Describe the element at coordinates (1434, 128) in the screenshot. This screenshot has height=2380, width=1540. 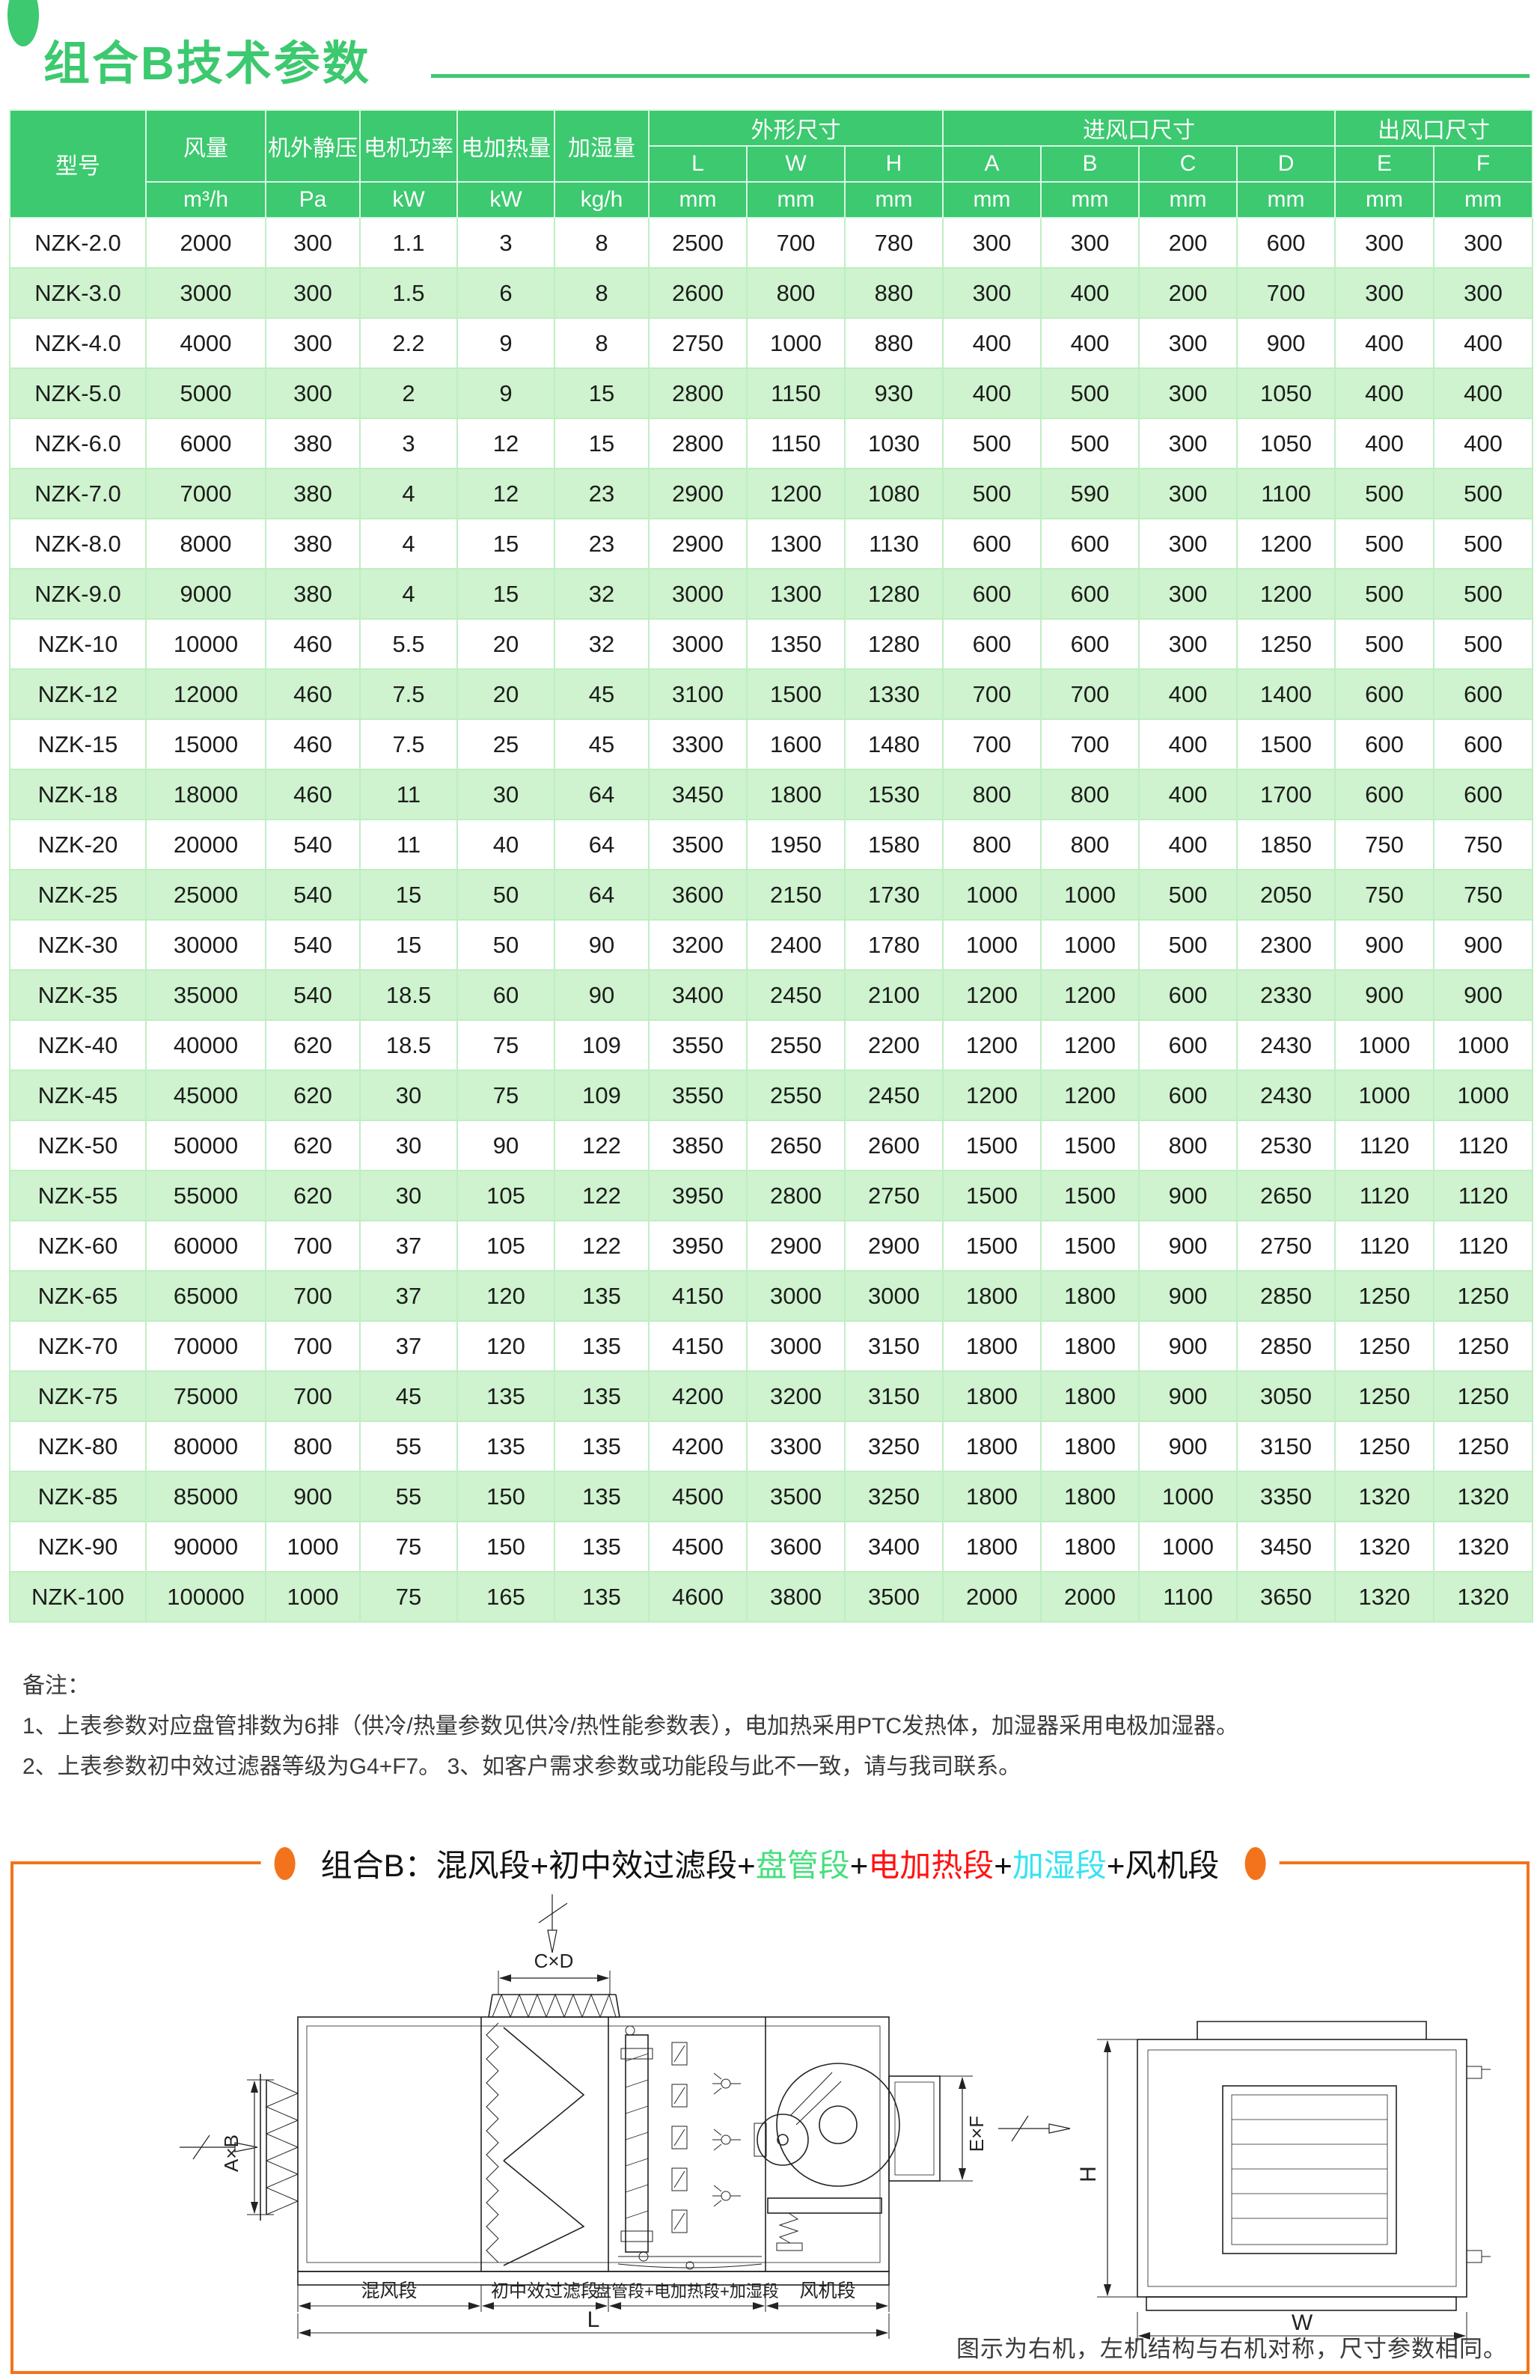
I see `header-group-outlet: 出风口尺寸` at that location.